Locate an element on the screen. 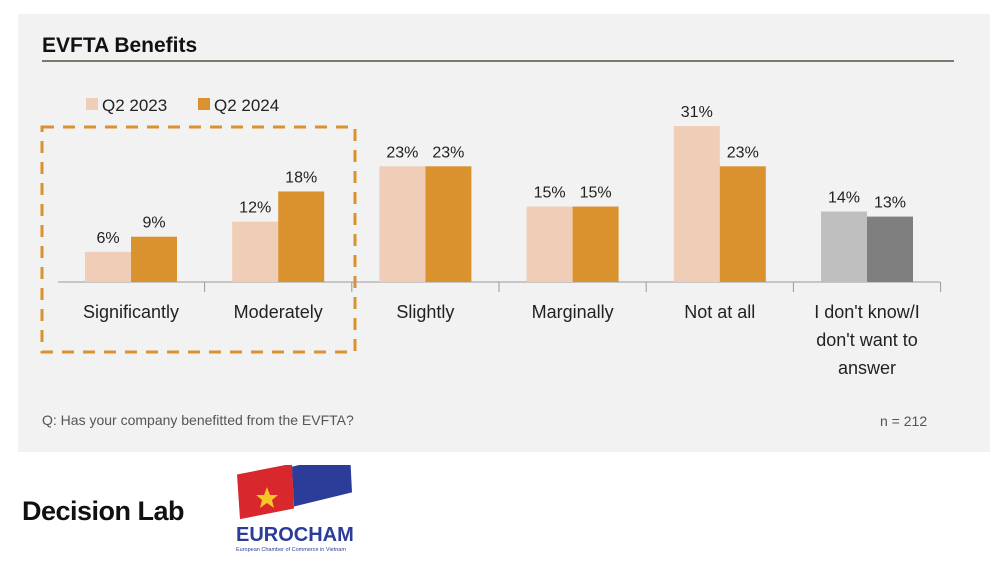  legend-label: Q2 2024 is located at coordinates (246, 105).